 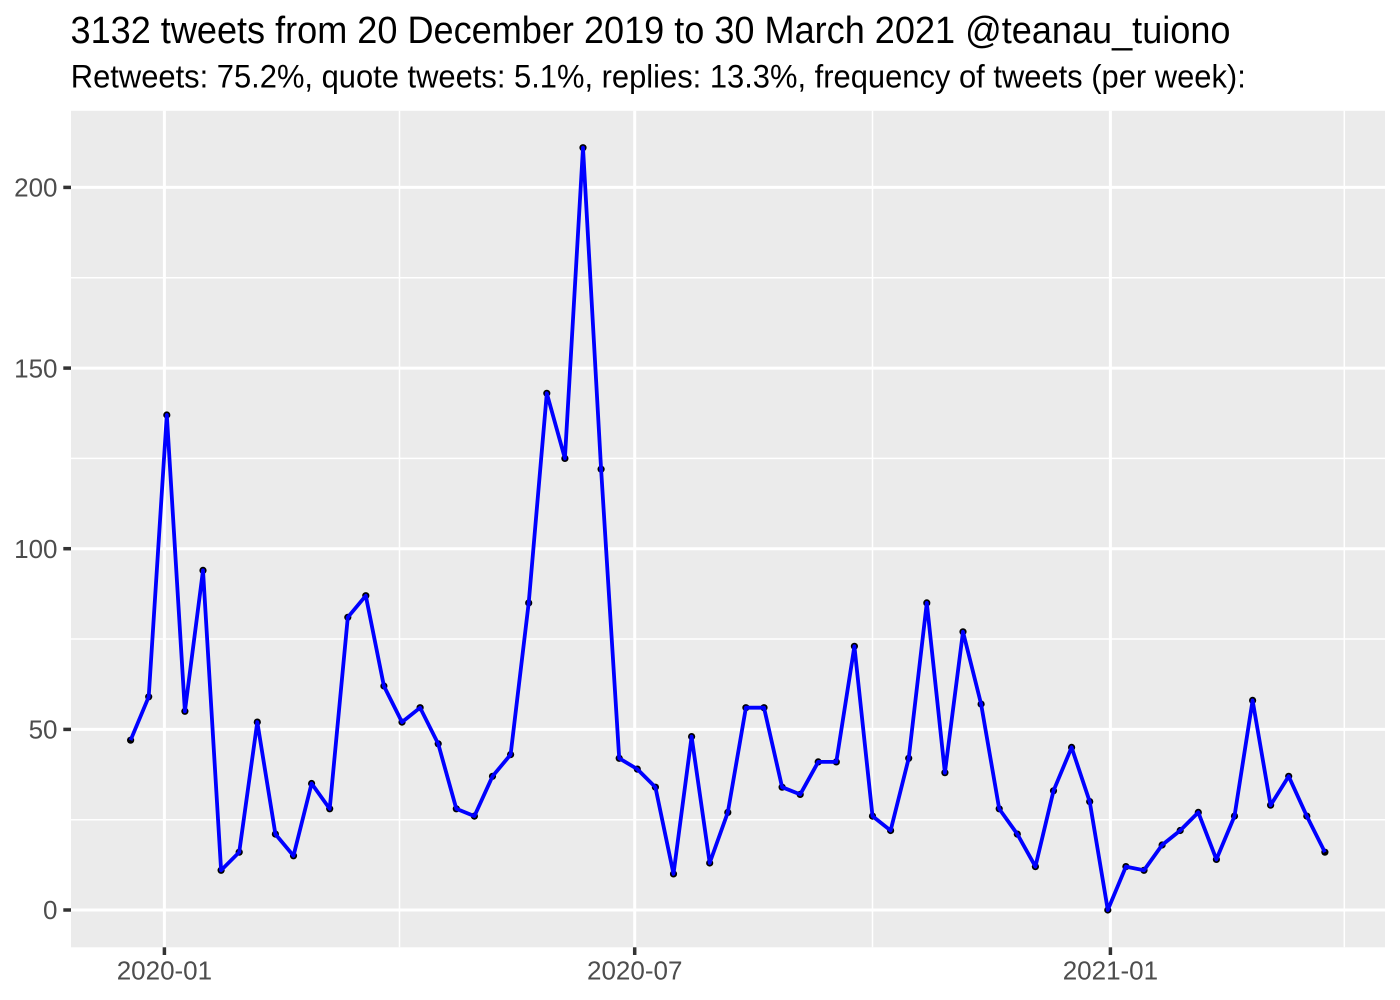 What do you see at coordinates (35, 368) in the screenshot?
I see `svg-text: 150` at bounding box center [35, 368].